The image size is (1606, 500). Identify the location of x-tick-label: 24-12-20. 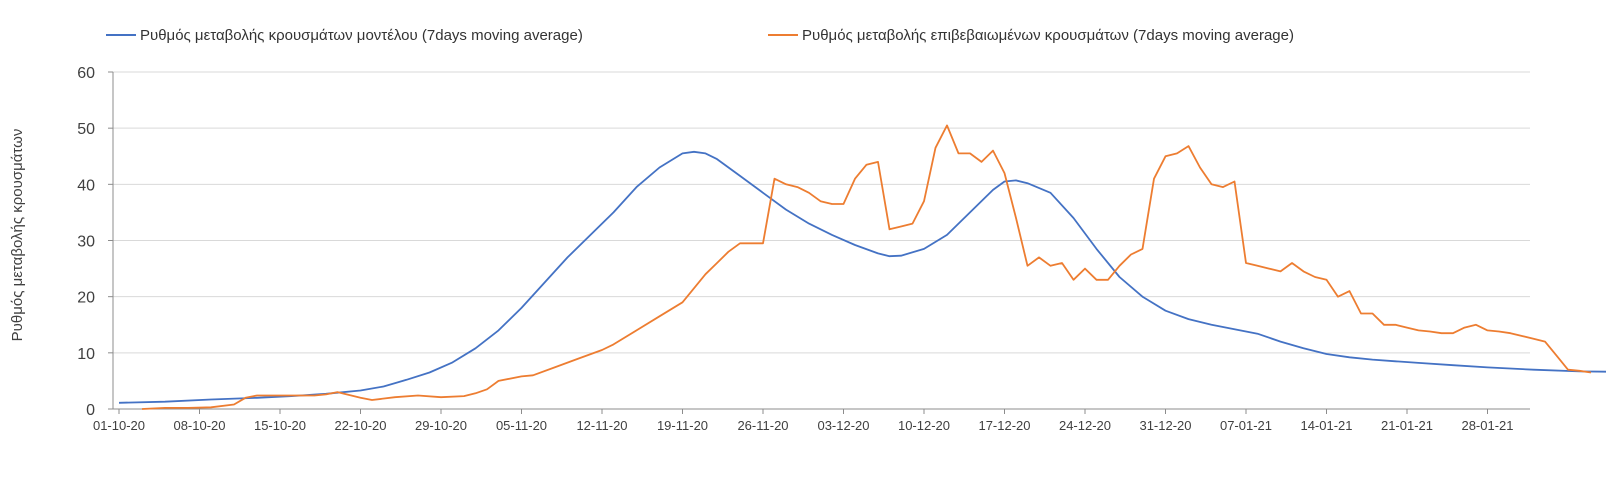
(1085, 425).